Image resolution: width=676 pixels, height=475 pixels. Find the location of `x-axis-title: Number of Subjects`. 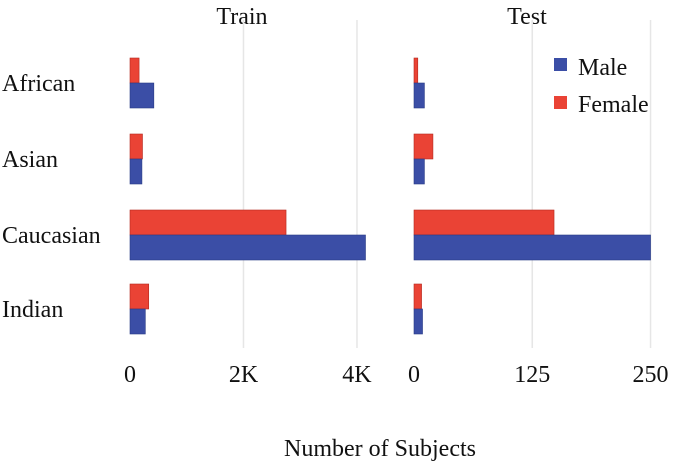

x-axis-title: Number of Subjects is located at coordinates (380, 449).